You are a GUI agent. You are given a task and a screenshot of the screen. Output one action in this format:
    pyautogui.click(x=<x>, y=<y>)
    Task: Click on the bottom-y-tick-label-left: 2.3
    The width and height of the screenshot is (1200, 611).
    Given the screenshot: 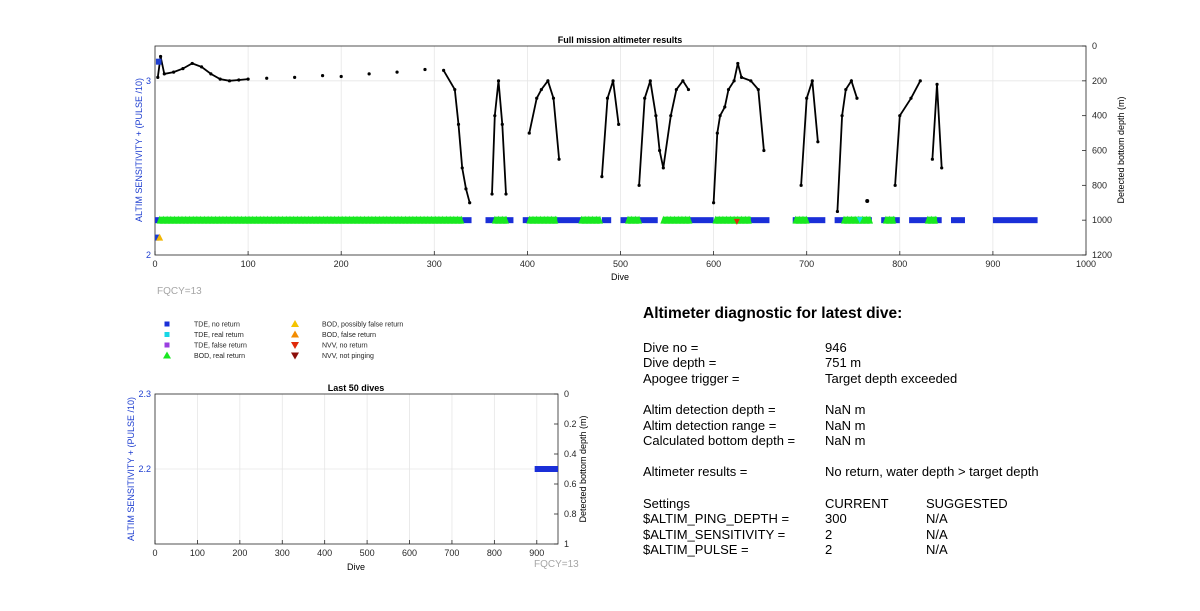 What is the action you would take?
    pyautogui.click(x=144, y=394)
    